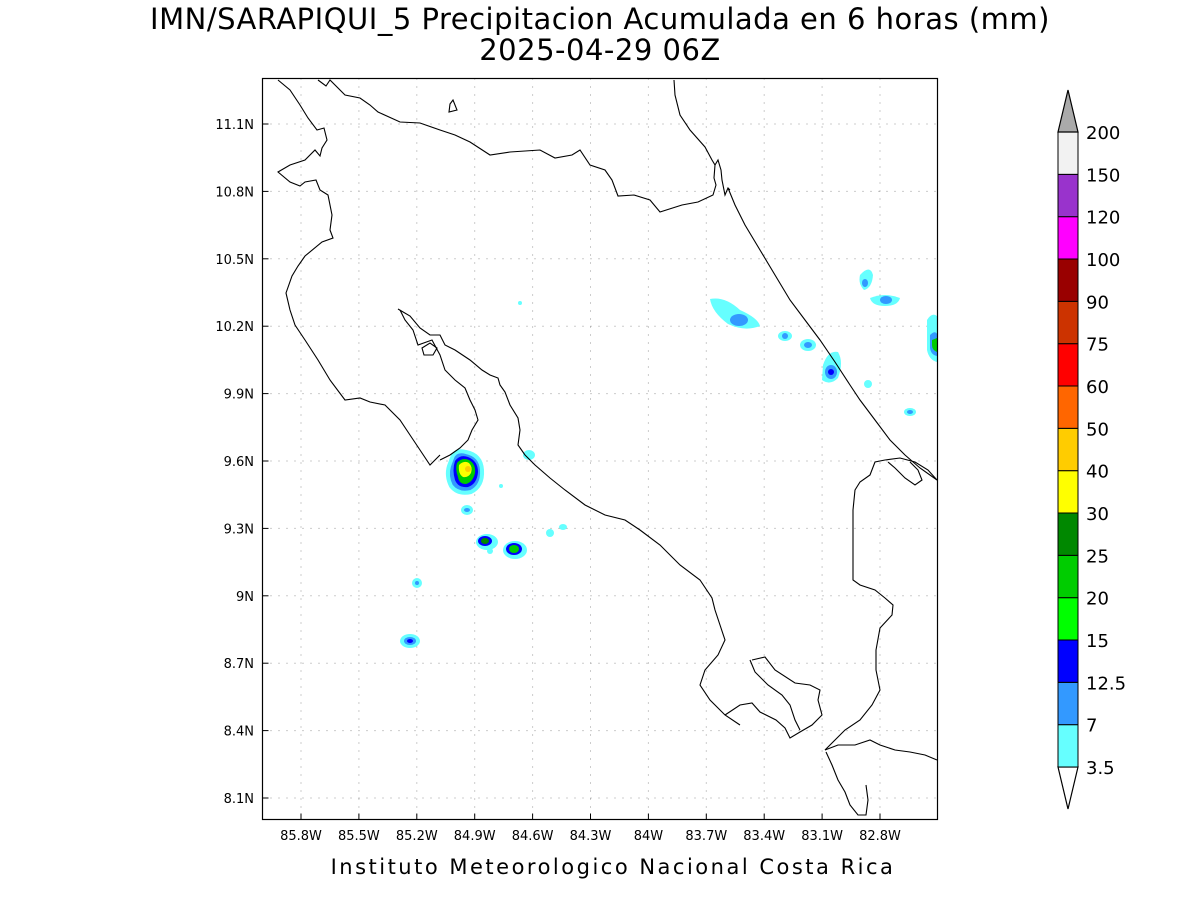 The image size is (1200, 900). What do you see at coordinates (239, 529) in the screenshot?
I see `lat-tick-label: 9.3N` at bounding box center [239, 529].